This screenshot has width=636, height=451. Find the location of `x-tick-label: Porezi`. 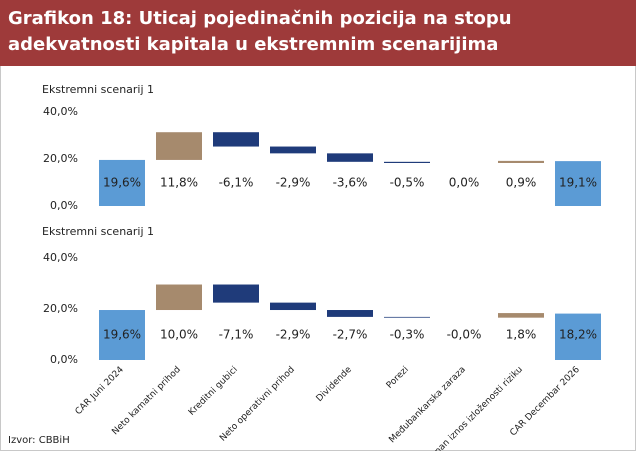

x-tick-label: Porezi is located at coordinates (398, 378).